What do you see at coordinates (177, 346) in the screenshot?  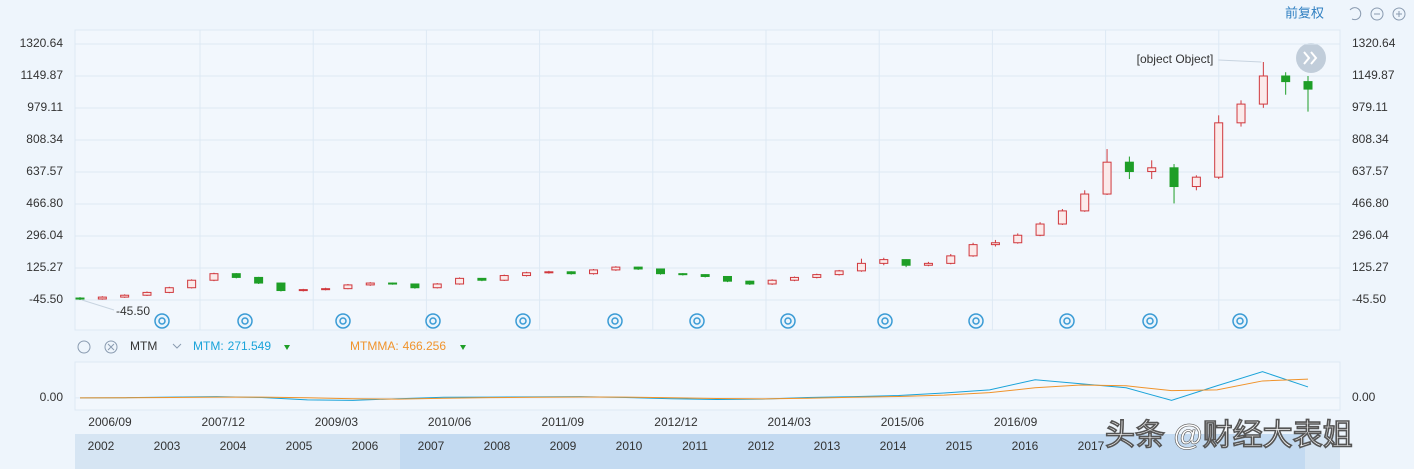 I see `indicator-dropdown` at bounding box center [177, 346].